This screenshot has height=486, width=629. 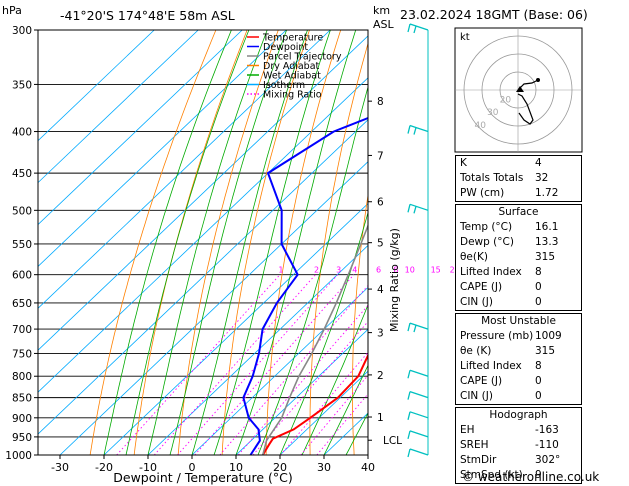 What do you see at coordinates (338, 270) in the screenshot?
I see `mixing-ratio-label: 3` at bounding box center [338, 270].